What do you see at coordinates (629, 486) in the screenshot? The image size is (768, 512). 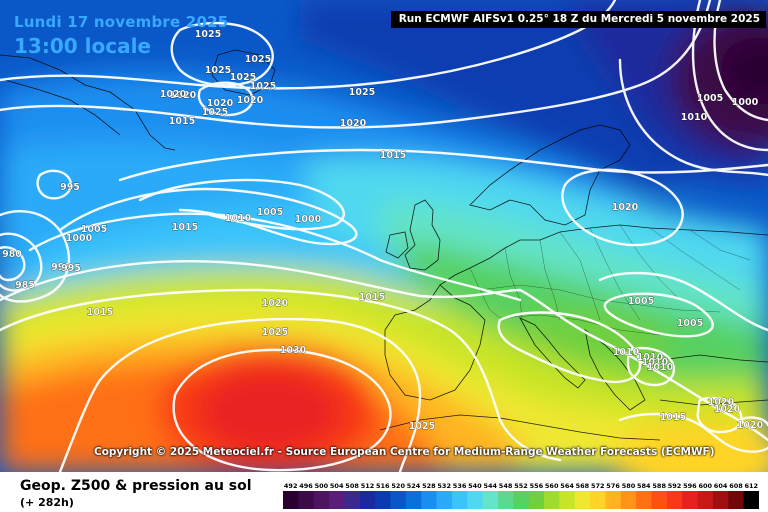 I see `scale-tick-label: 580` at bounding box center [629, 486].